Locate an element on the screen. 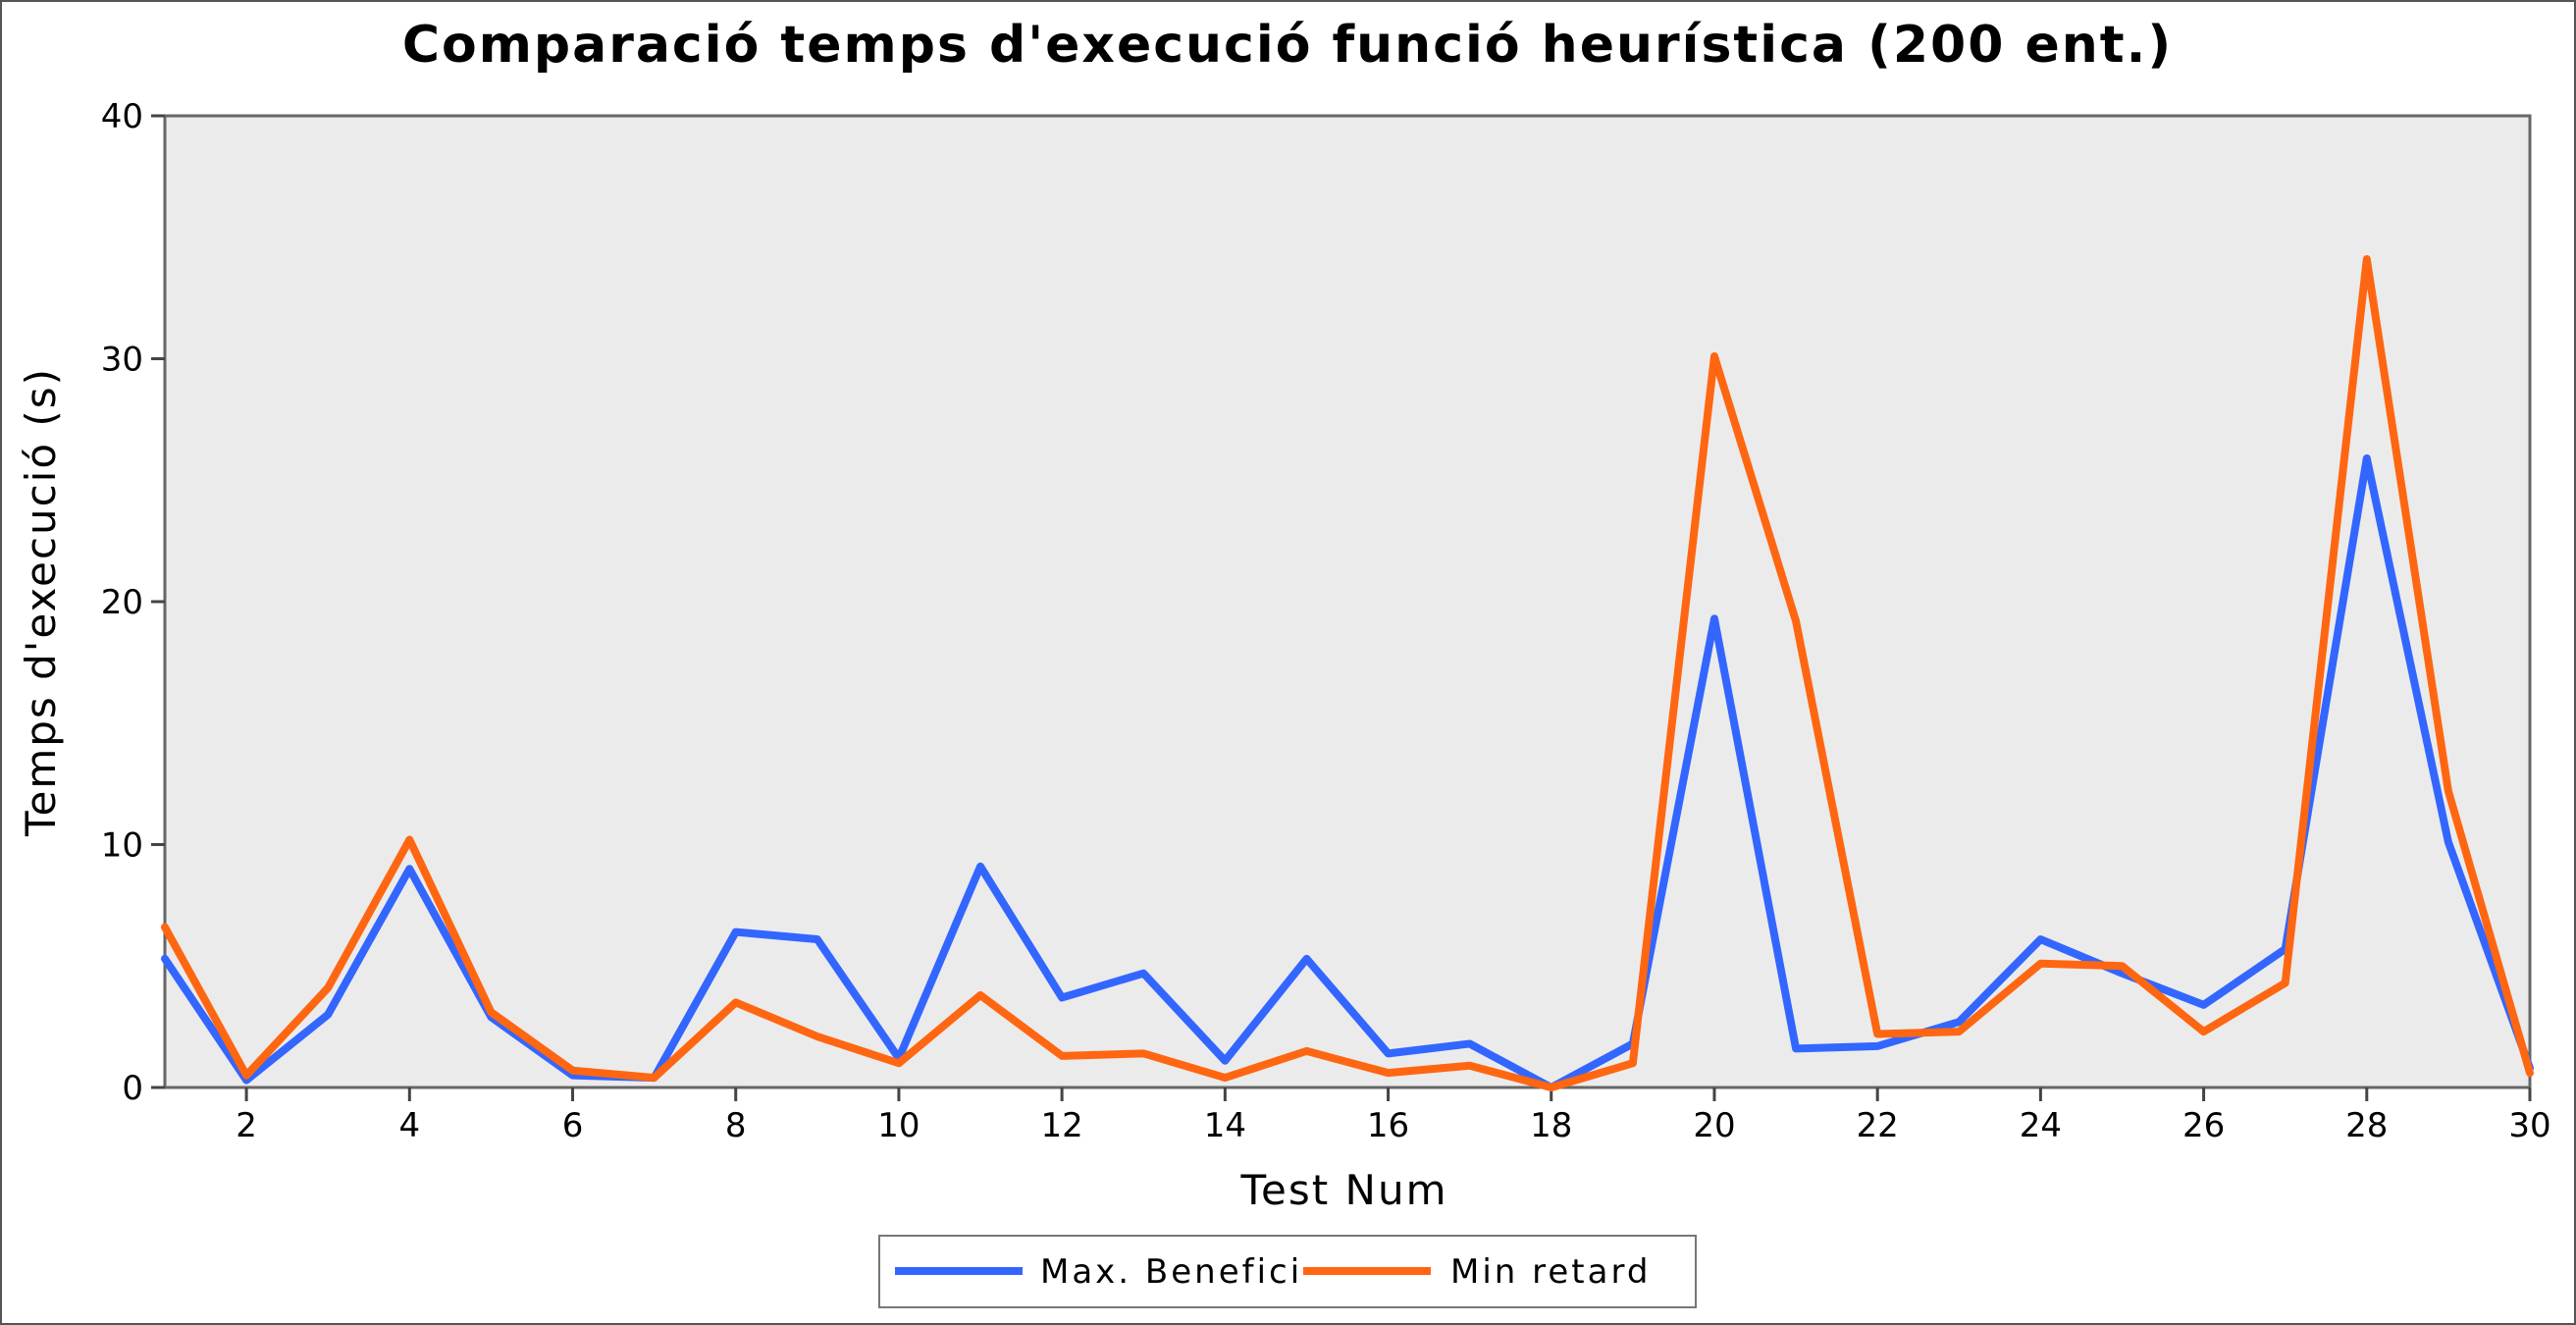 This screenshot has width=2576, height=1325. y-tick-label: 10 is located at coordinates (122, 846).